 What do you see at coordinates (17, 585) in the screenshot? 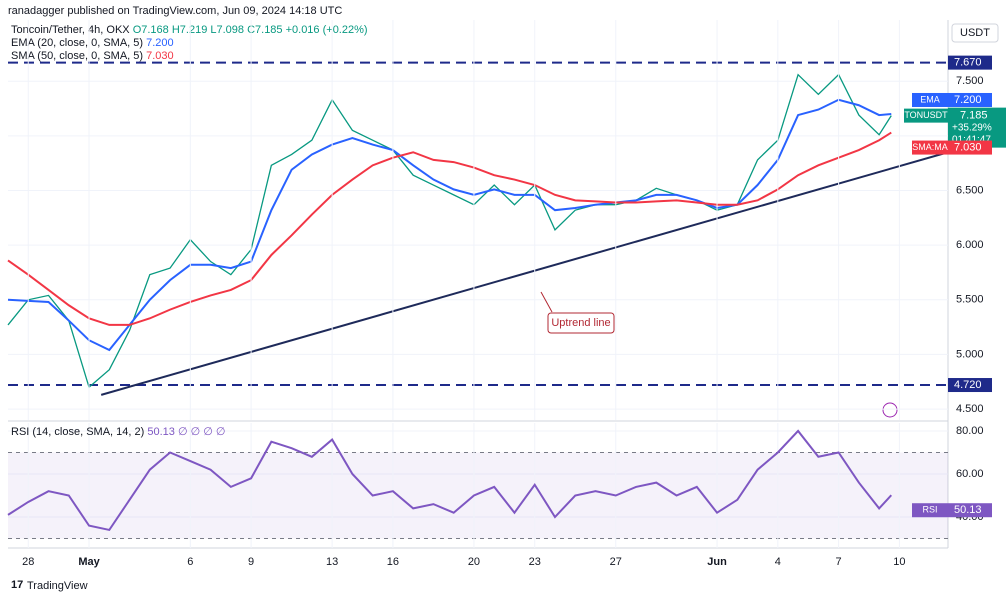
I see `footer-logo: 17` at bounding box center [17, 585].